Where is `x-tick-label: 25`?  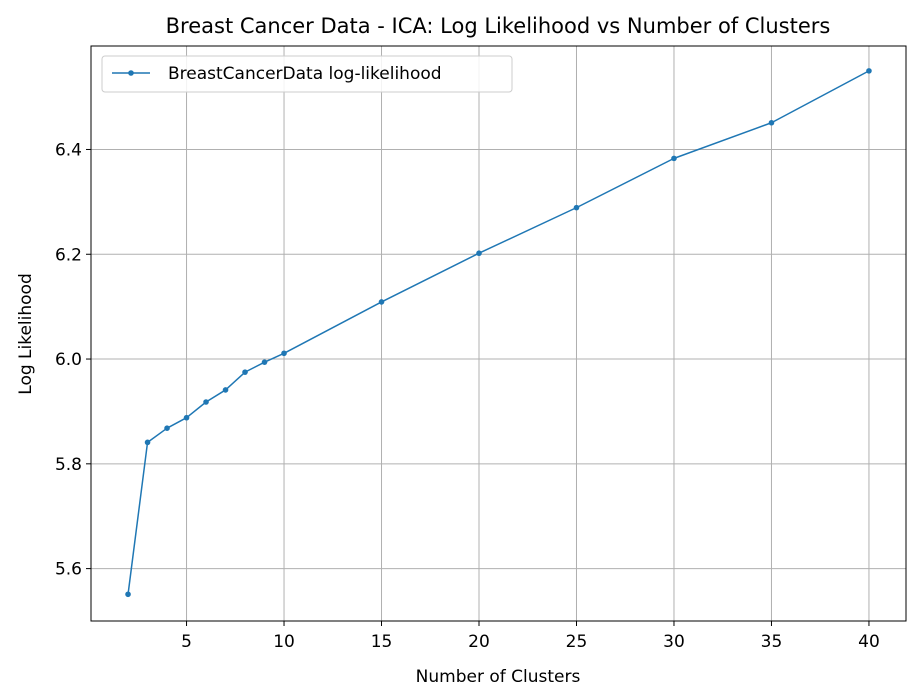 x-tick-label: 25 is located at coordinates (577, 642).